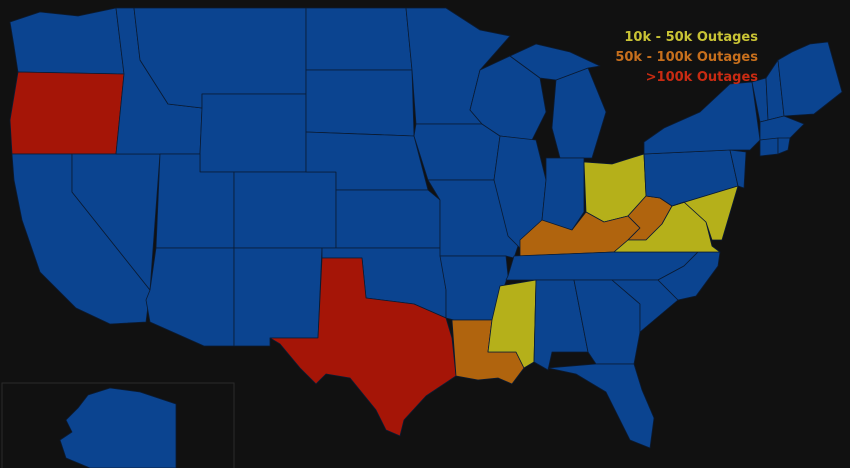 The image size is (850, 468). I want to click on state-connecticut, so click(769, 147).